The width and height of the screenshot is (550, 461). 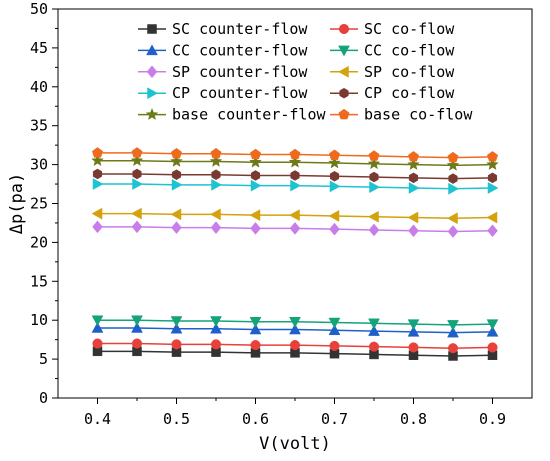 I want to click on y-tick-label: 20, so click(x=39, y=242).